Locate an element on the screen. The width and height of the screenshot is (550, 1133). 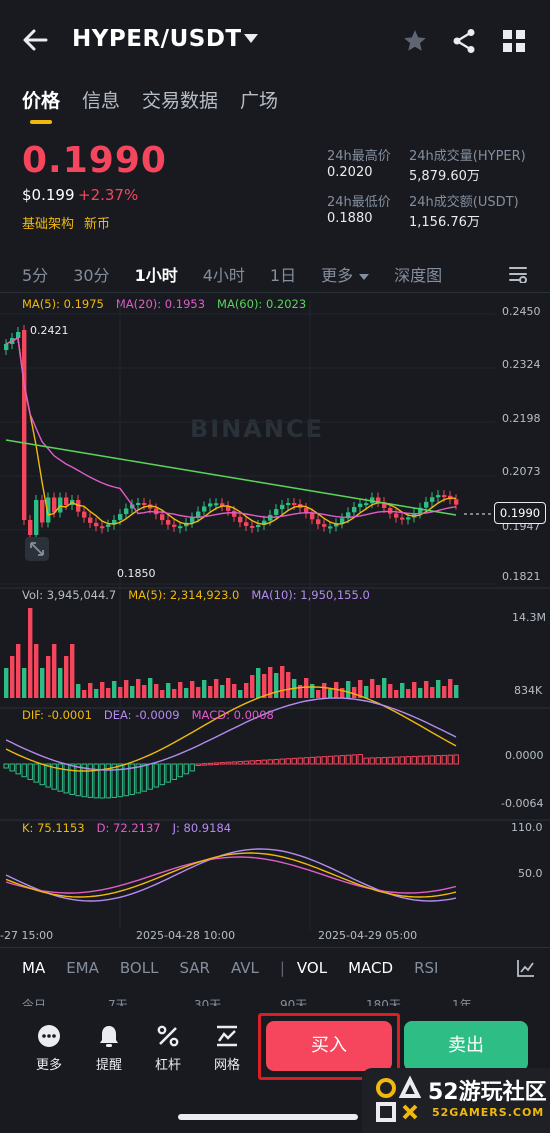
interval-4h: 4小时 is located at coordinates (223, 275).